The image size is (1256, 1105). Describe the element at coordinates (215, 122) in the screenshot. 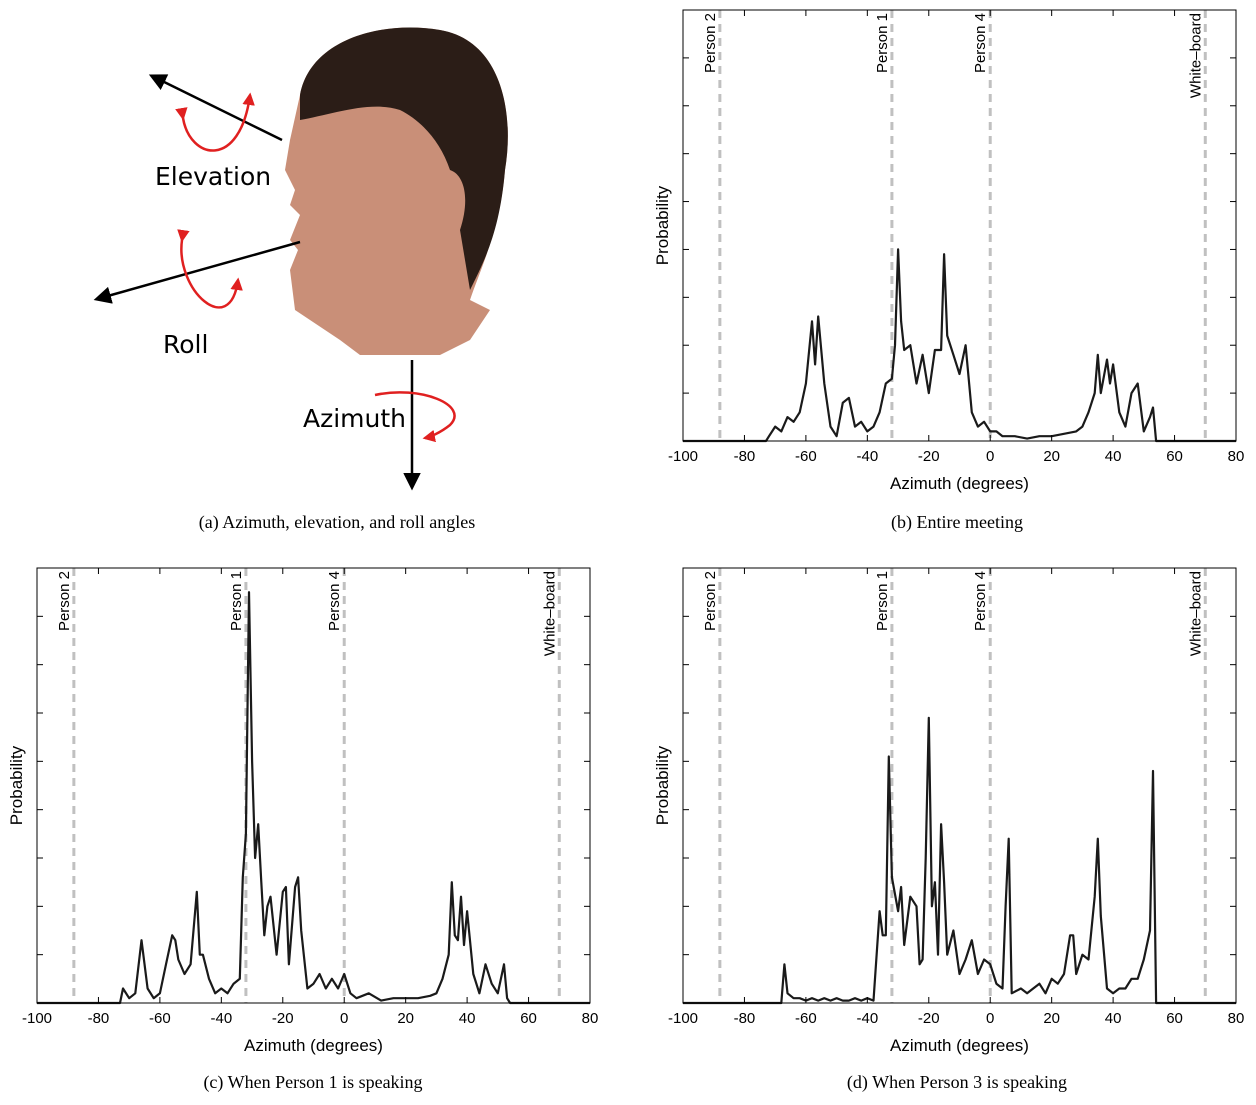

I see `elevation-rotation` at that location.